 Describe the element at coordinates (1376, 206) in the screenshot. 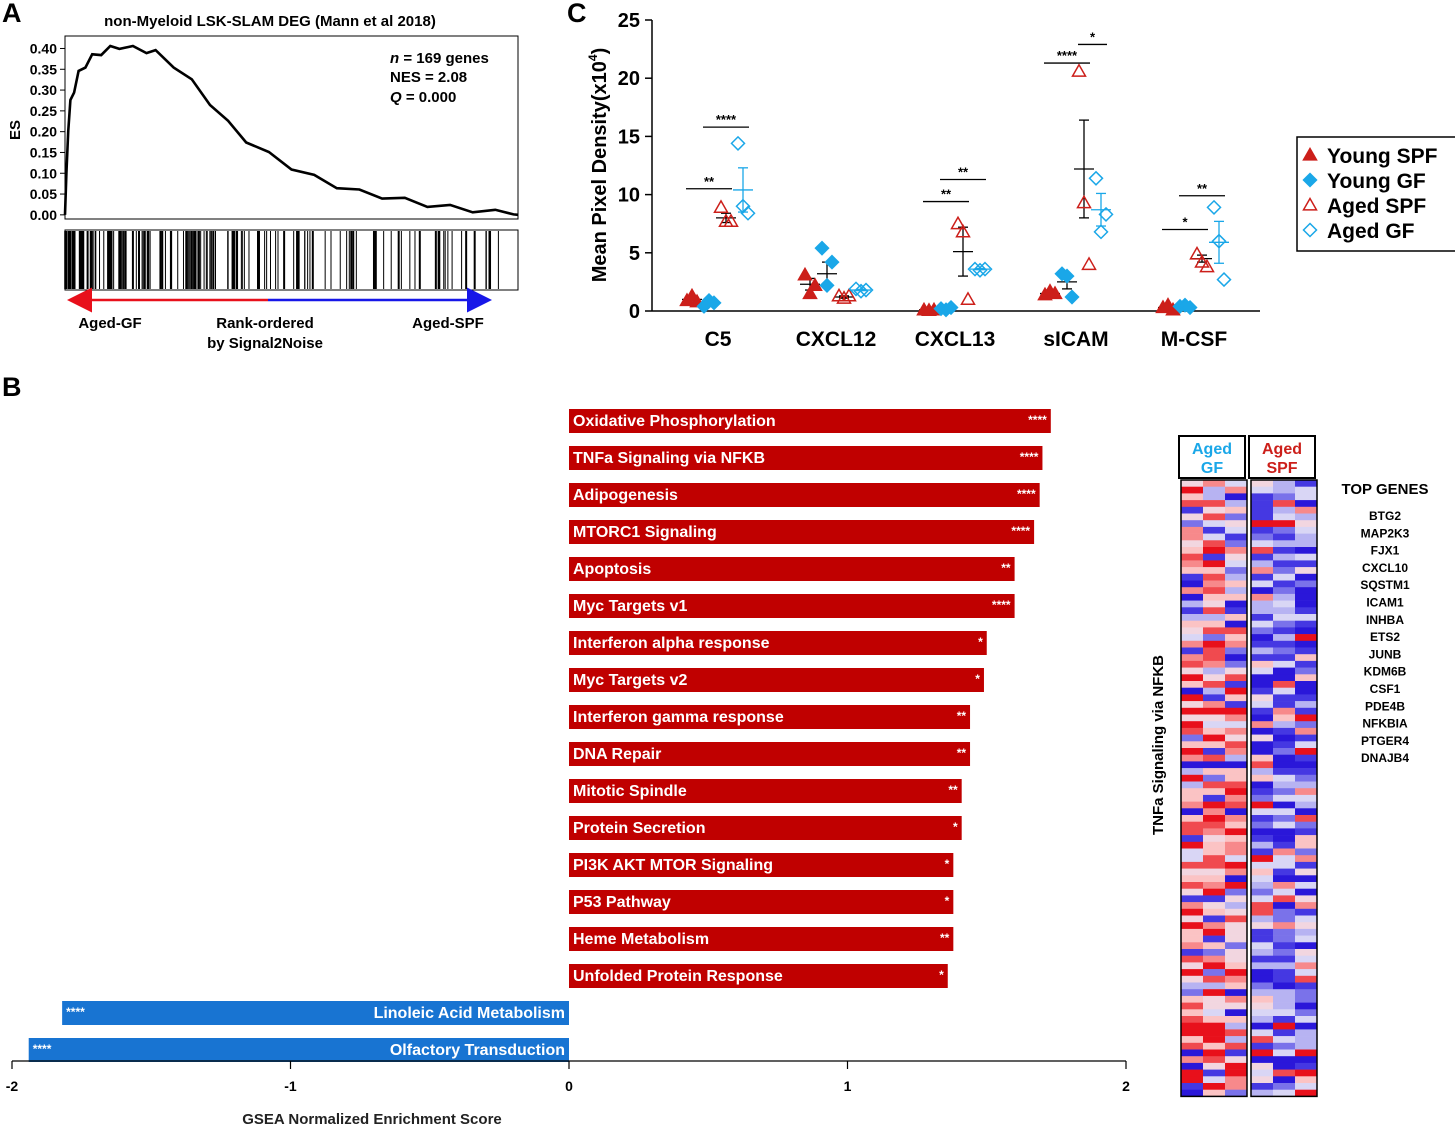

I see `legend-label: Aged SPF` at that location.